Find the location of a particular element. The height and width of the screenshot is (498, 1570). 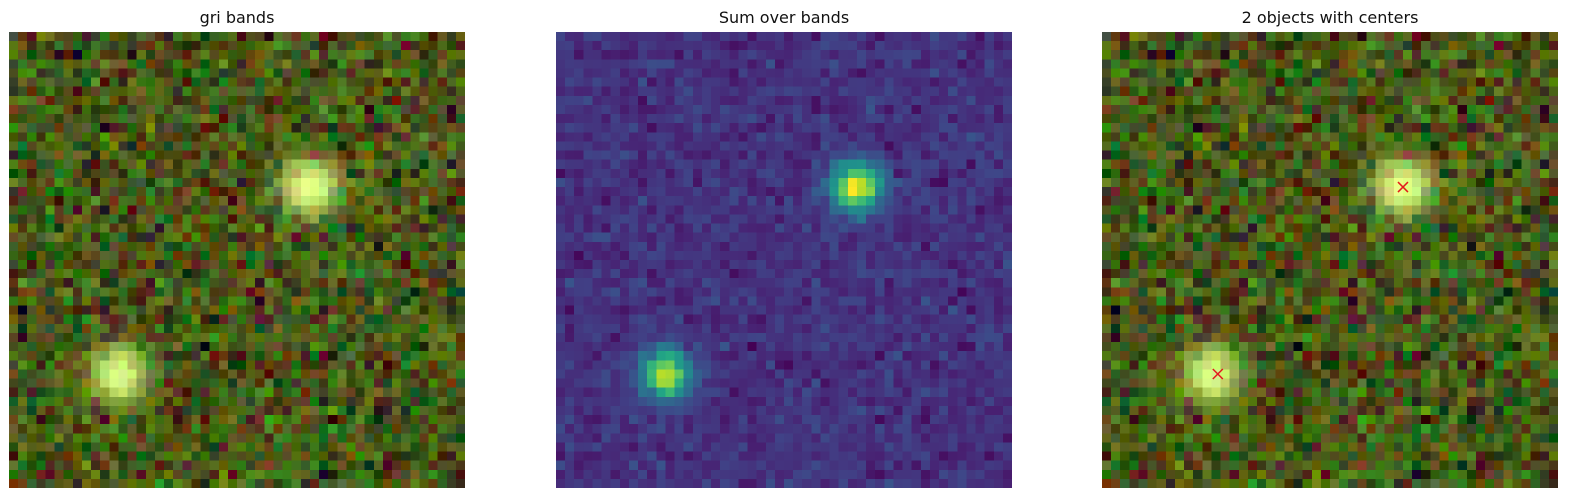

panel-title: gri bands is located at coordinates (237, 17).